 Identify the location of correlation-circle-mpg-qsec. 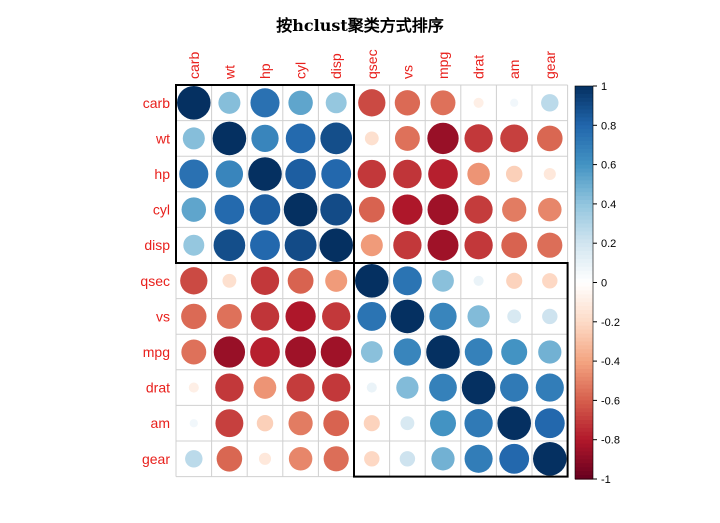
(371, 352).